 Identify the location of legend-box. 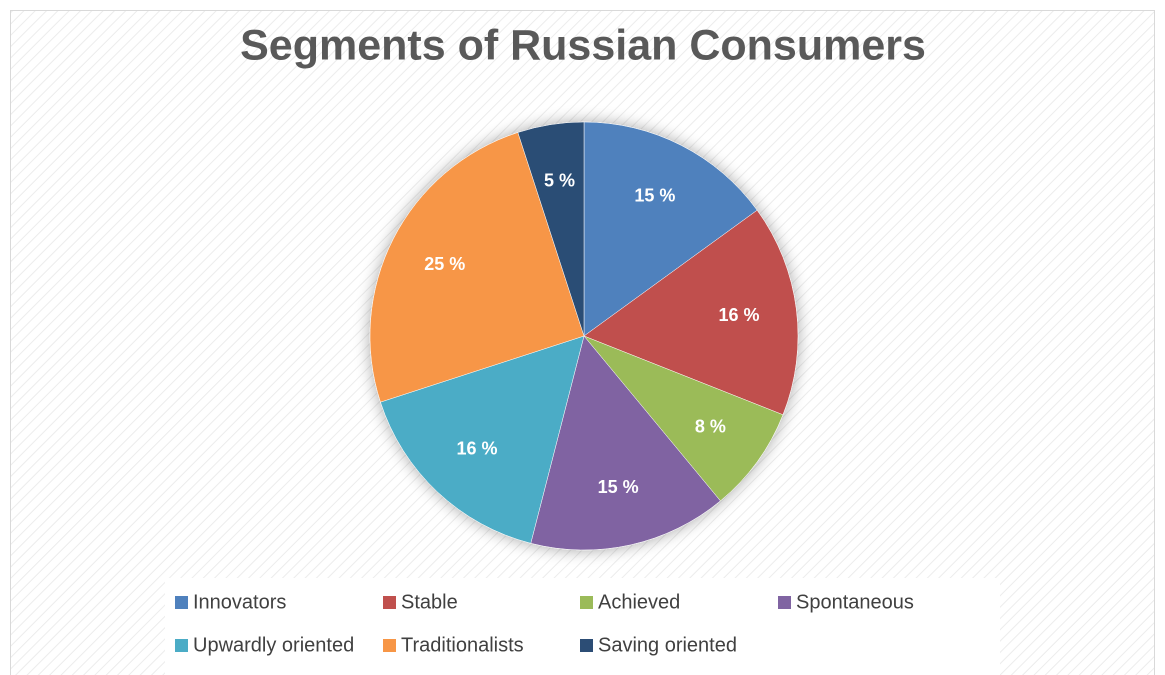
(582, 626).